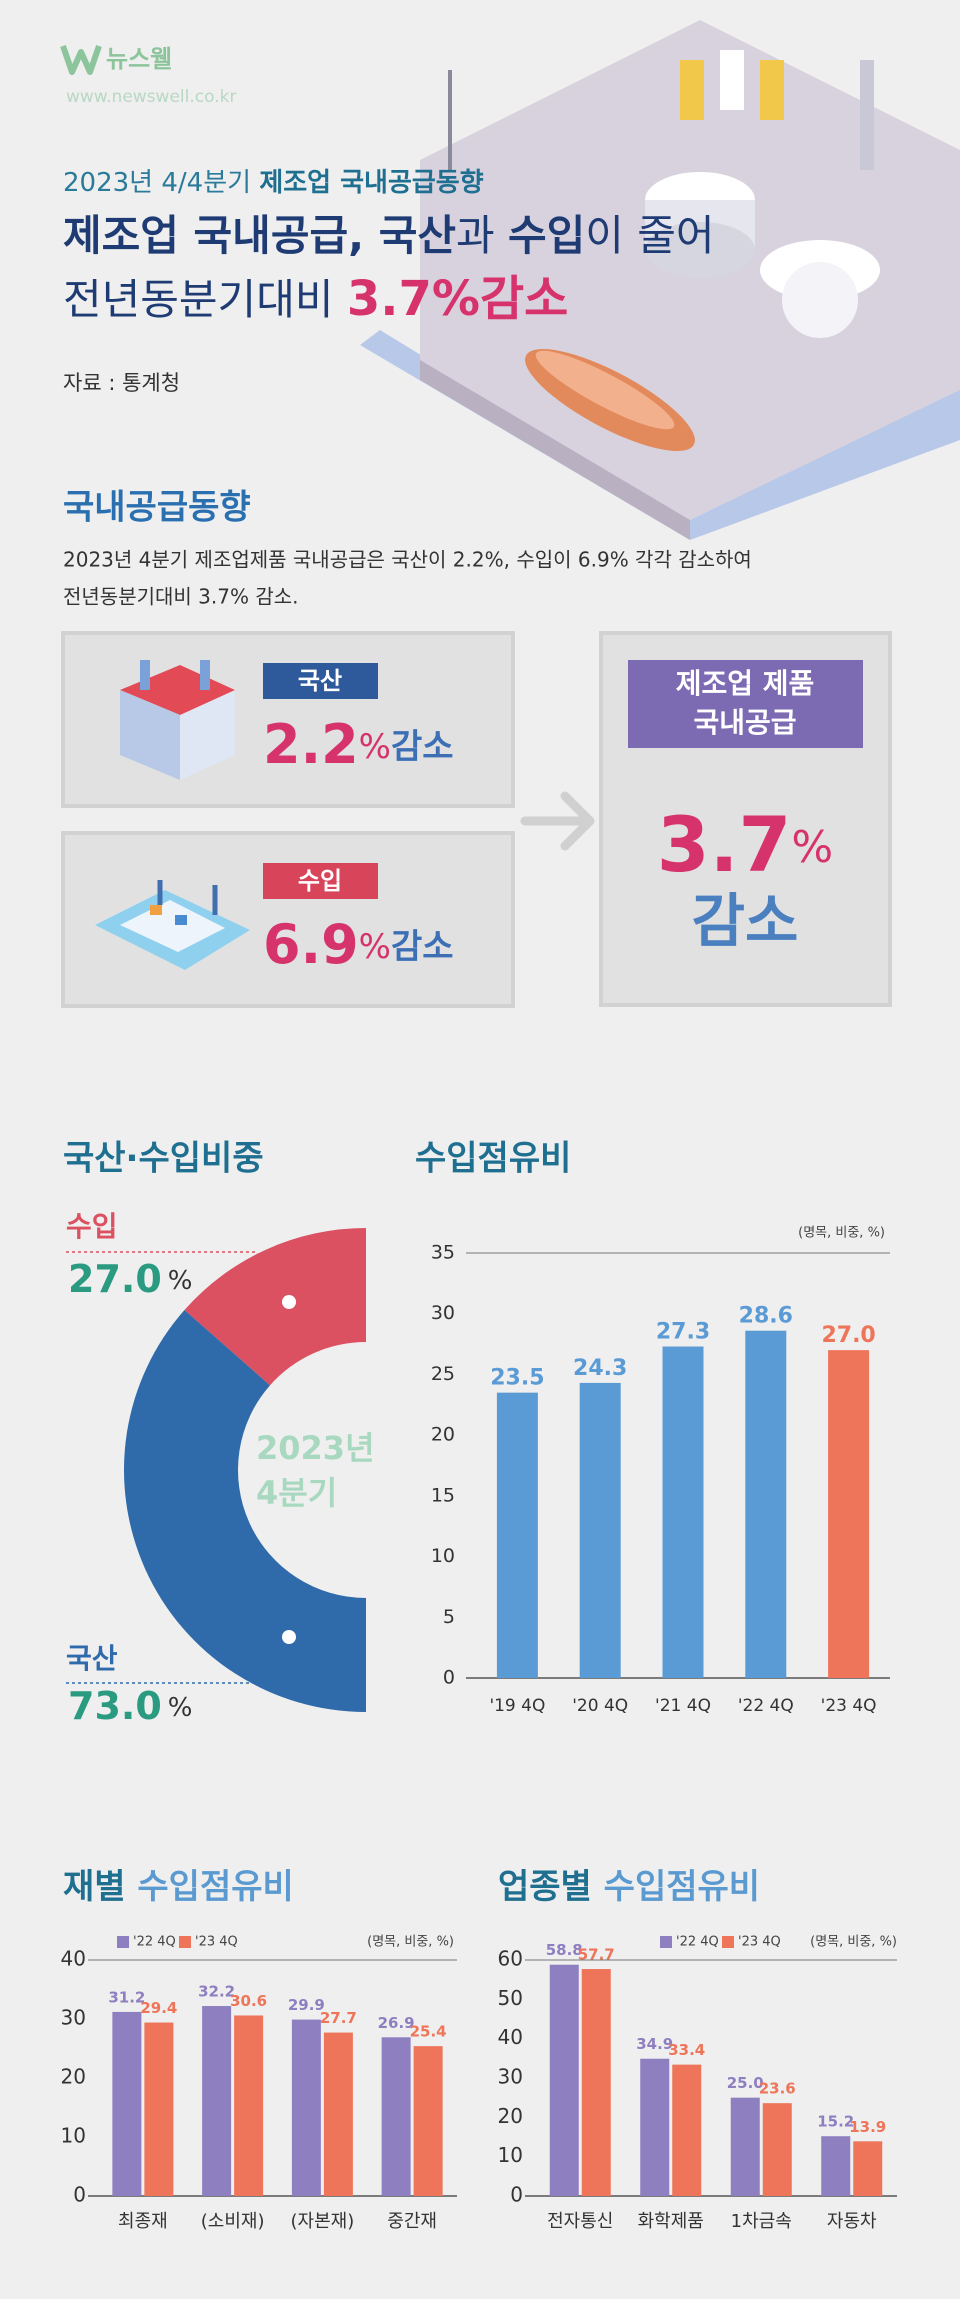  I want to click on total-label: 국내공급, so click(744, 722).